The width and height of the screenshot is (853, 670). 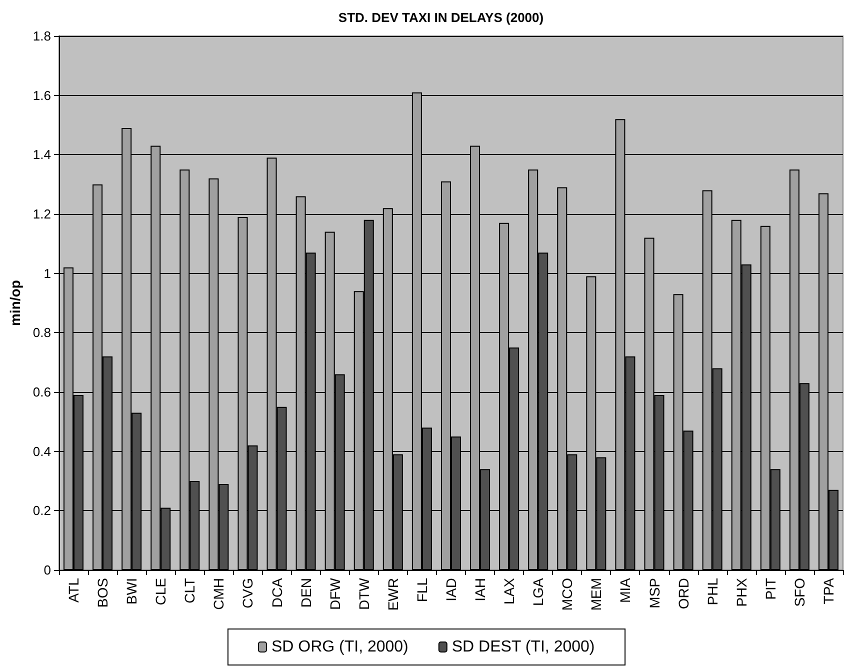 I want to click on y-tick-label: 1.6, so click(x=41, y=95).